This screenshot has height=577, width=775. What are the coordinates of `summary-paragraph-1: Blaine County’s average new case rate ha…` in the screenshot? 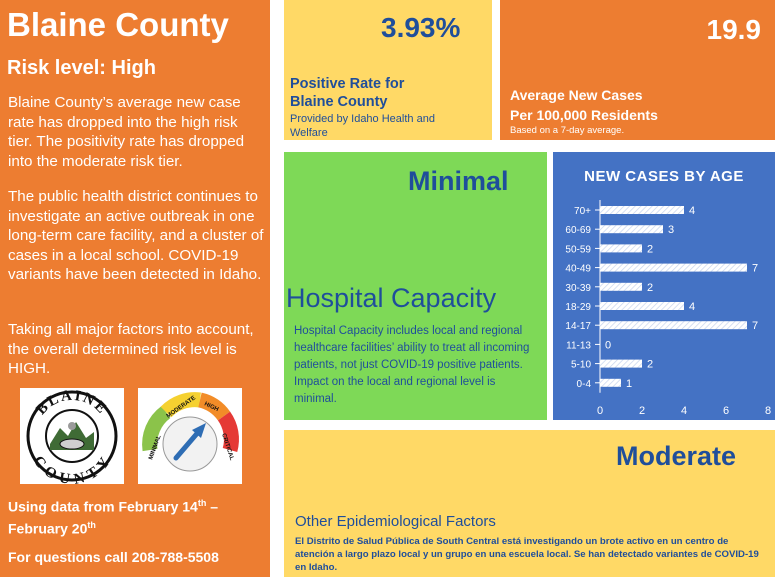 It's located at (126, 132).